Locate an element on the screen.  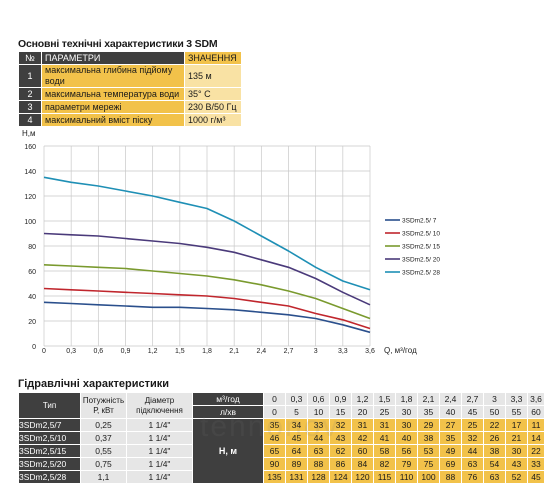
col-diameter-header: Діаметр підключення is located at coordinates (159, 405).